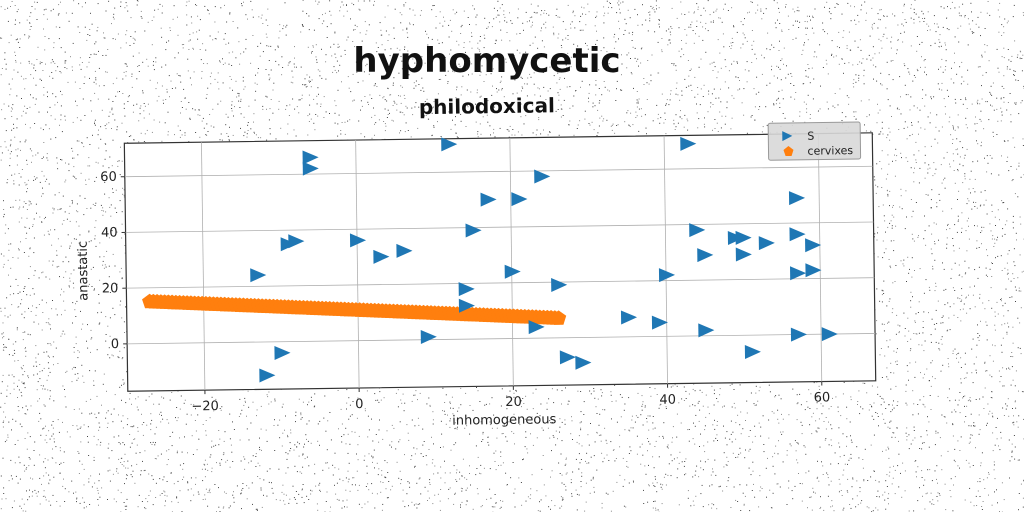 The width and height of the screenshot is (1024, 516). What do you see at coordinates (359, 404) in the screenshot?
I see `x-tick-label: 0` at bounding box center [359, 404].